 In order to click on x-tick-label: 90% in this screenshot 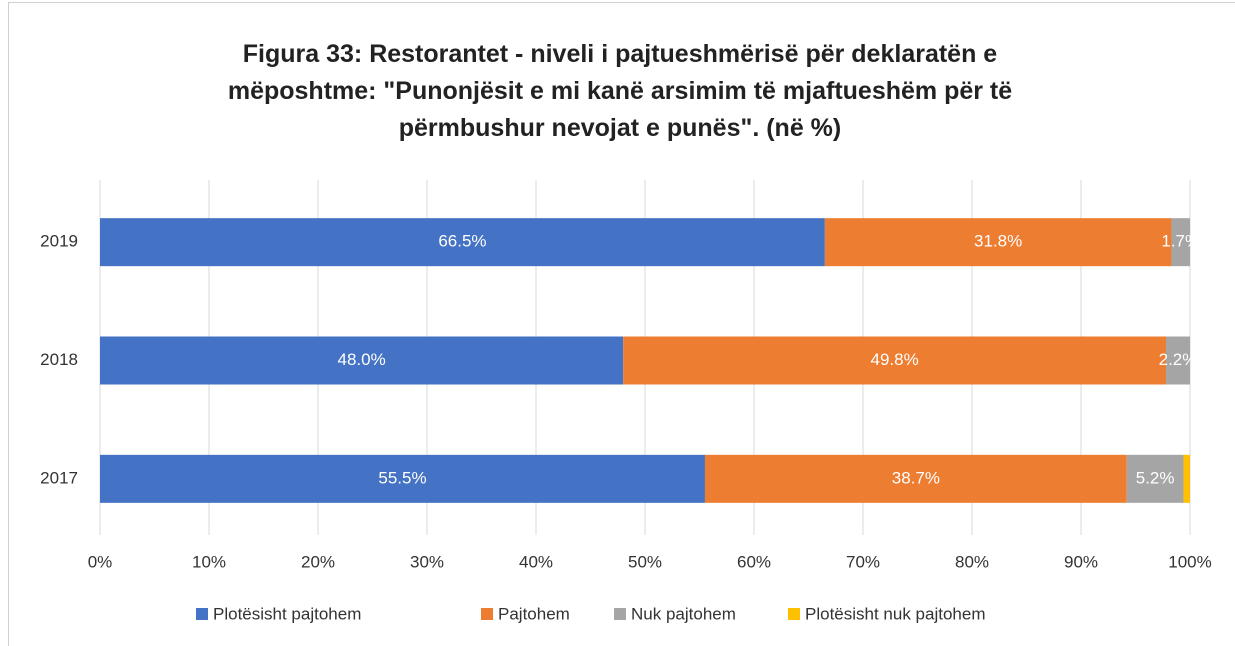, I will do `click(1081, 561)`.